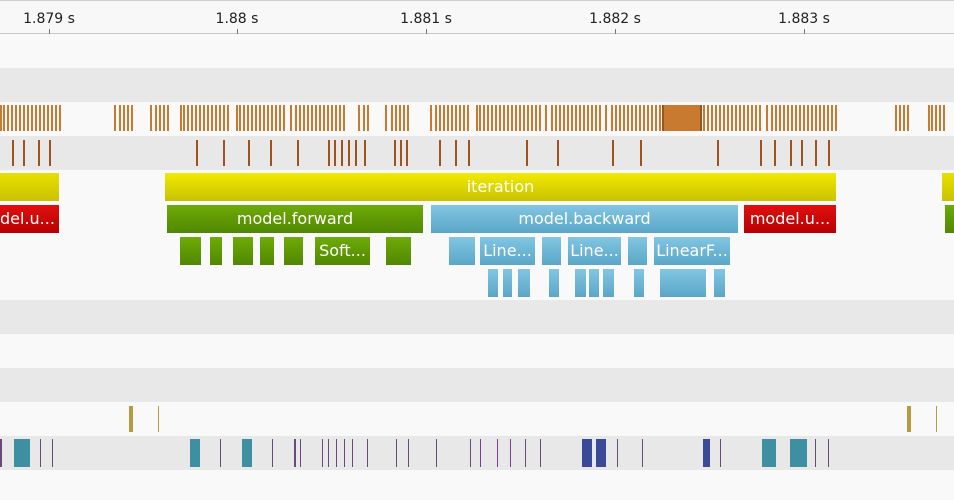 This screenshot has height=500, width=954. What do you see at coordinates (949, 219) in the screenshot?
I see `slice-forward-right-edge` at bounding box center [949, 219].